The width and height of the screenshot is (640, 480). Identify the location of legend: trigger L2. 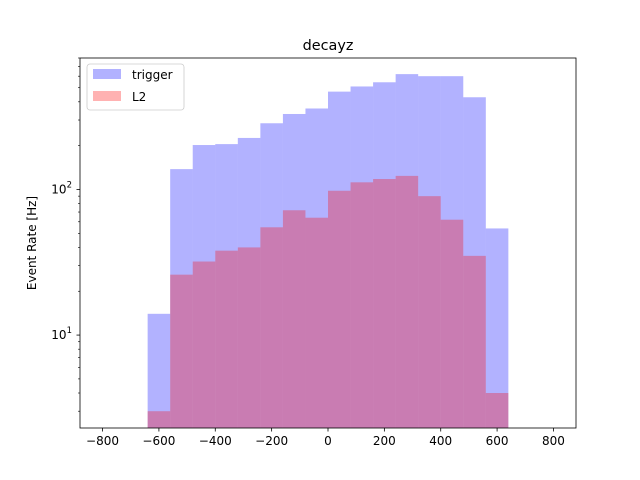
(135, 87).